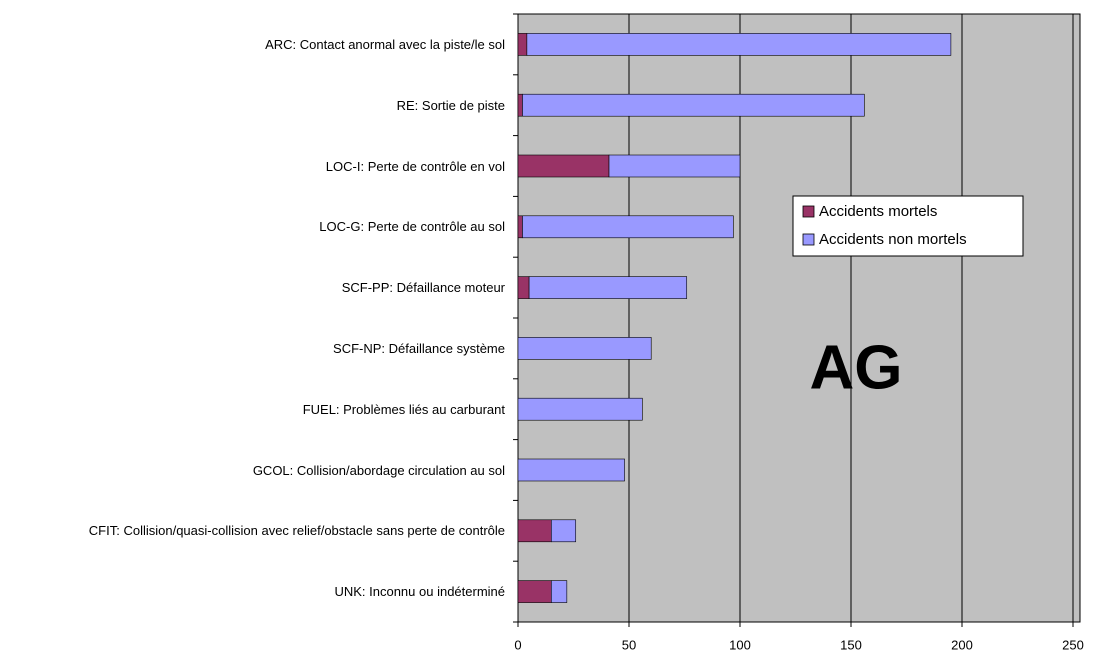 This screenshot has width=1097, height=659. What do you see at coordinates (256, 592) in the screenshot?
I see `y-tick-label-box: UNK: Inconnu ou indéterminé` at bounding box center [256, 592].